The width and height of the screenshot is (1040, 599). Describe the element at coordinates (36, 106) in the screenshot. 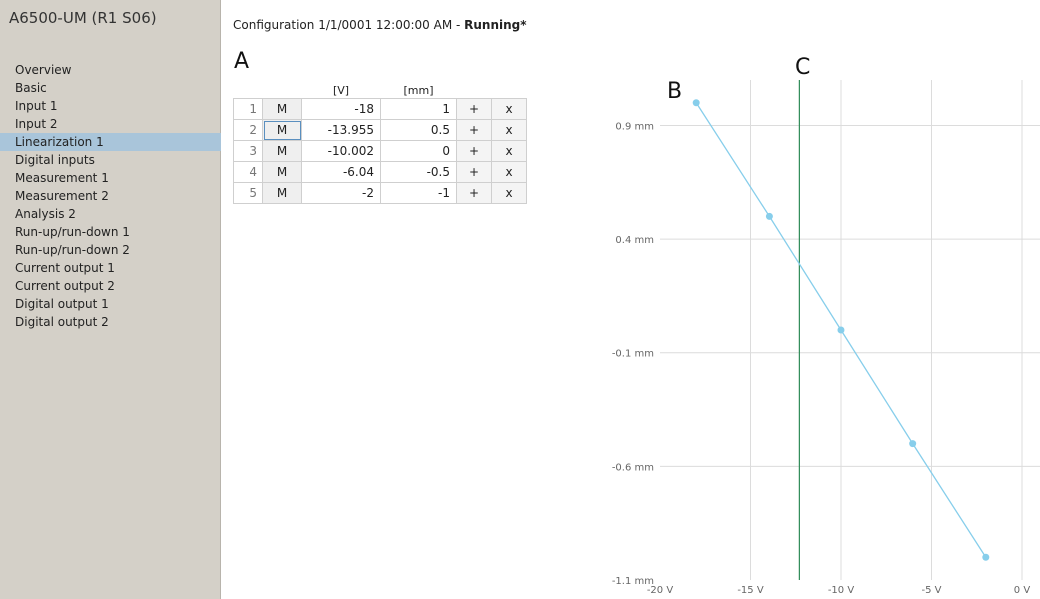

I see `sidebar-item-input-1: Input 1` at that location.